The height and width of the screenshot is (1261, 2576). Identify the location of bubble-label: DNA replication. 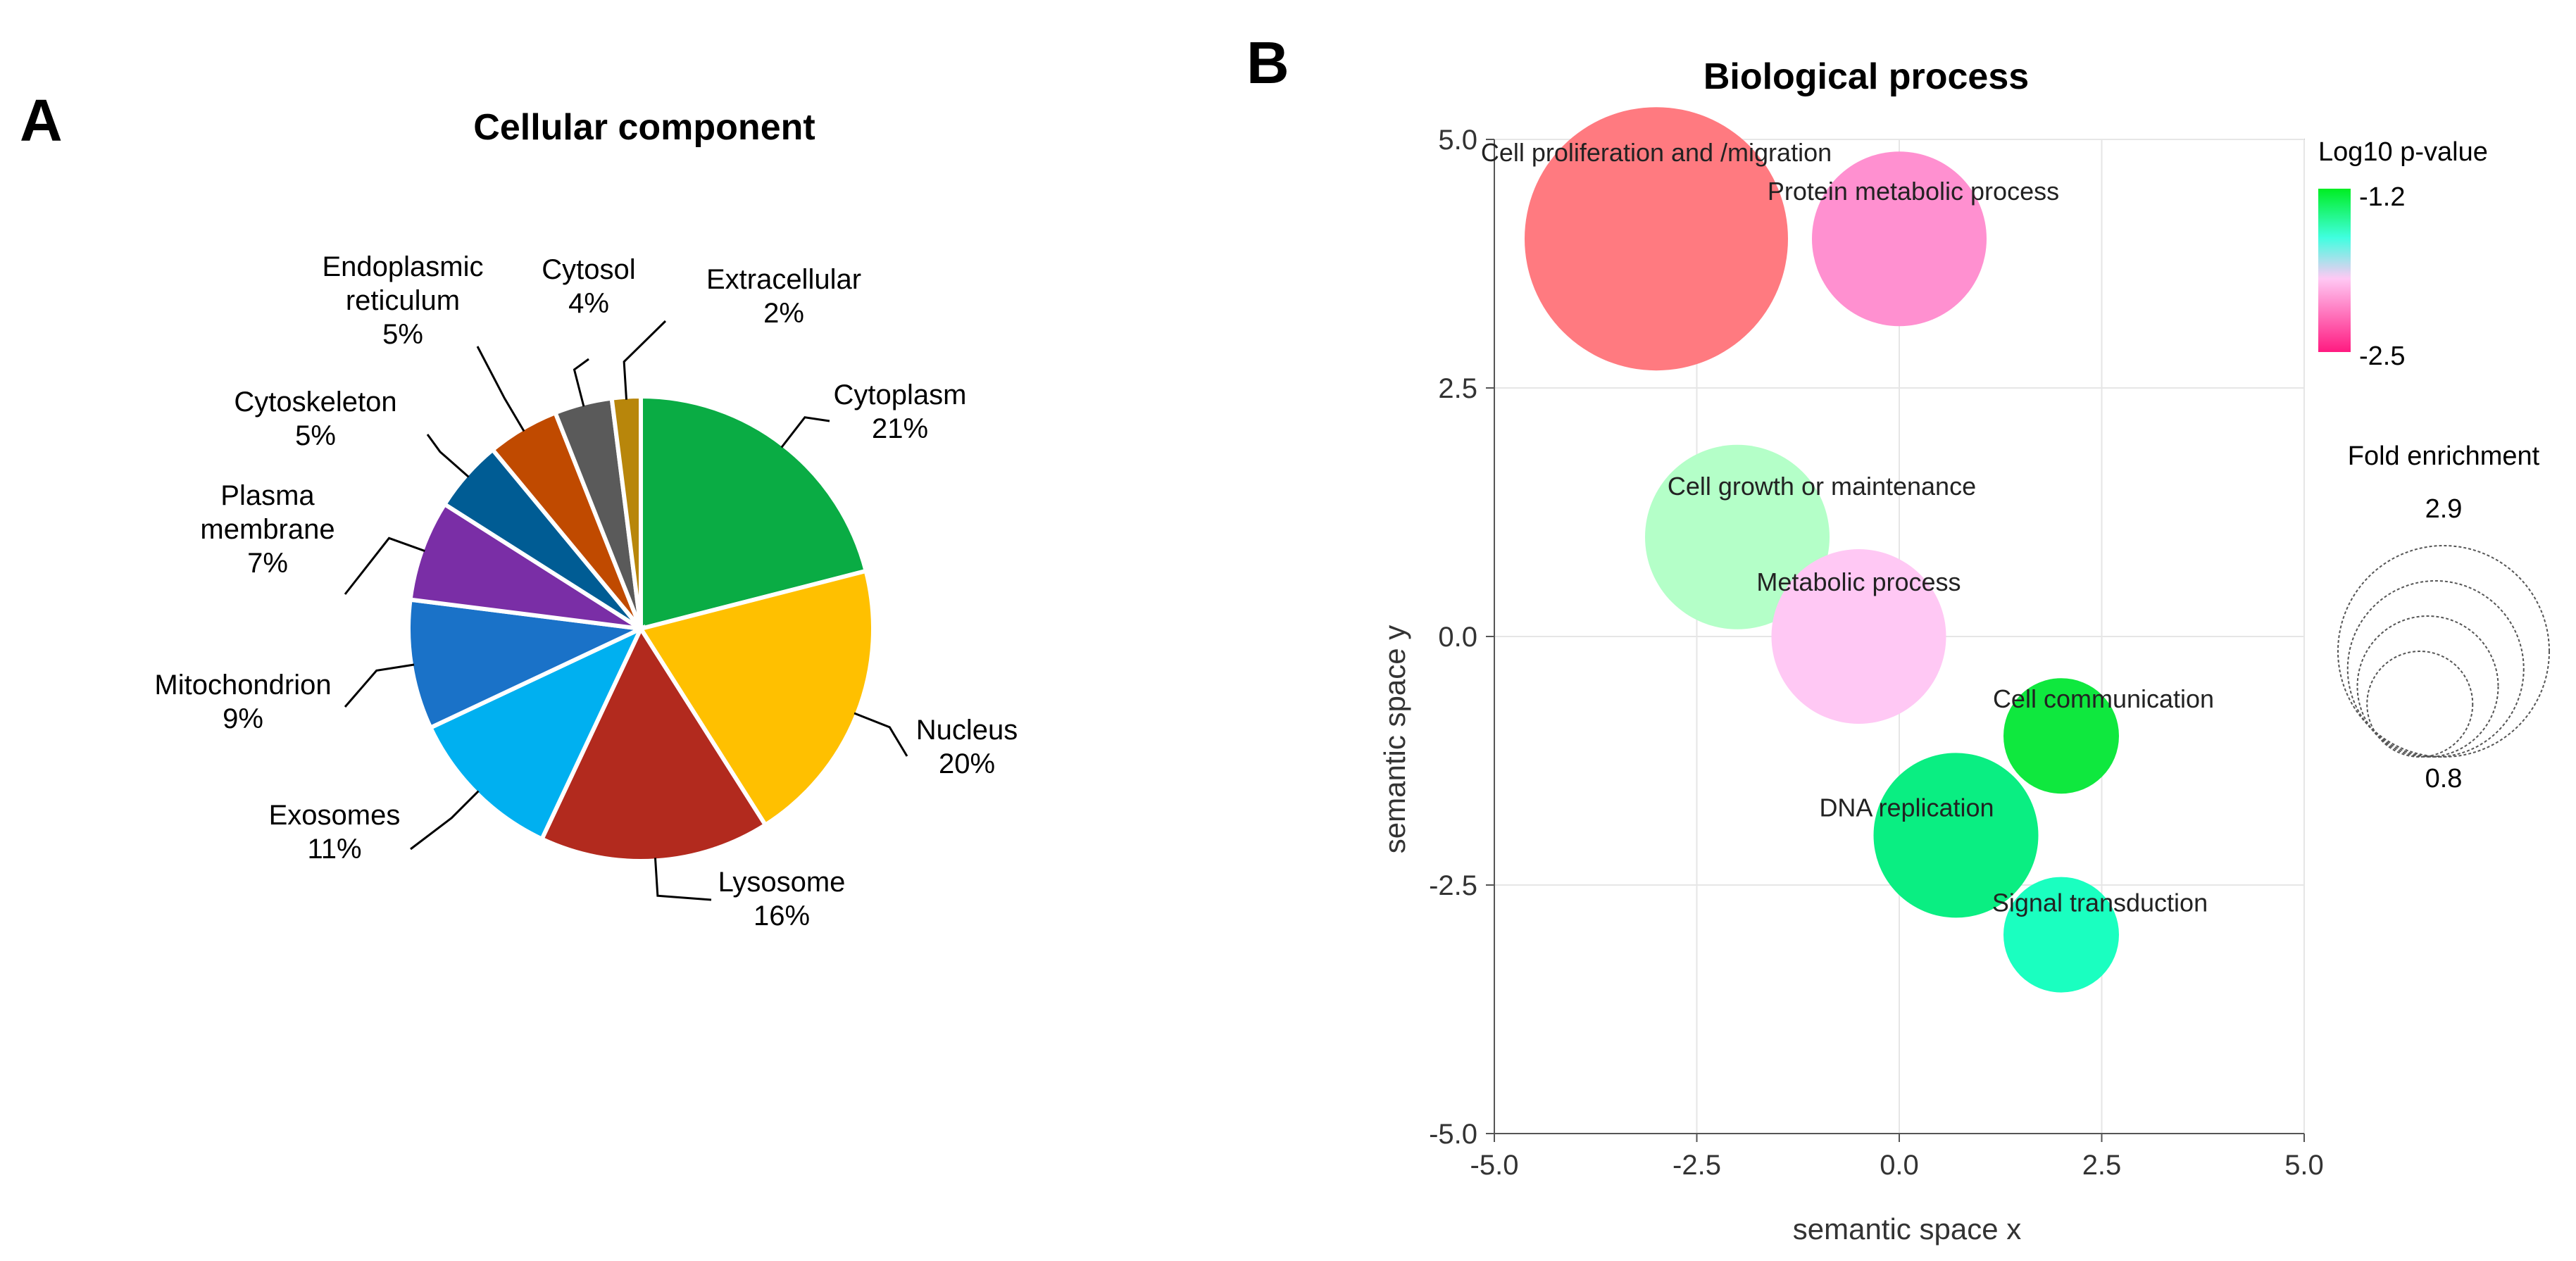
(1906, 807).